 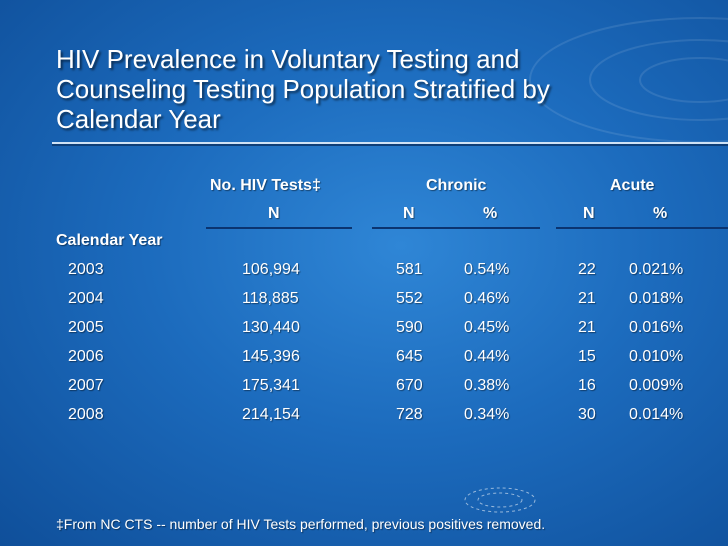 I want to click on cell-acute-n: 22, so click(x=587, y=269).